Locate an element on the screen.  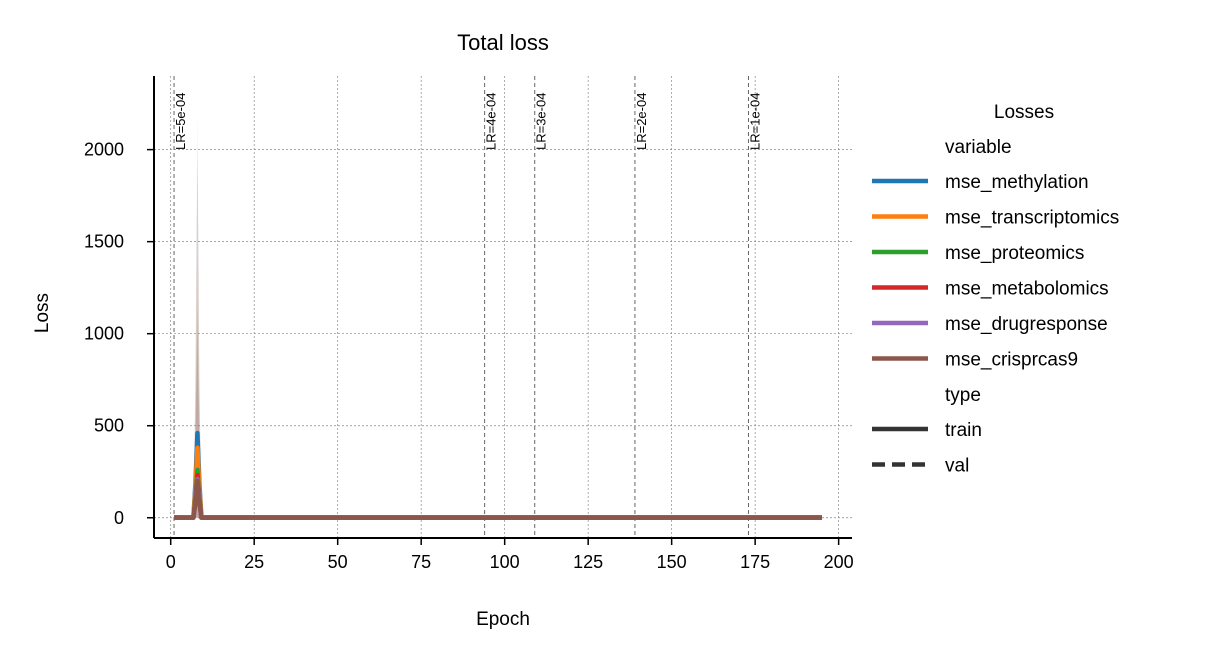
x-axis-label: Epoch is located at coordinates (503, 619).